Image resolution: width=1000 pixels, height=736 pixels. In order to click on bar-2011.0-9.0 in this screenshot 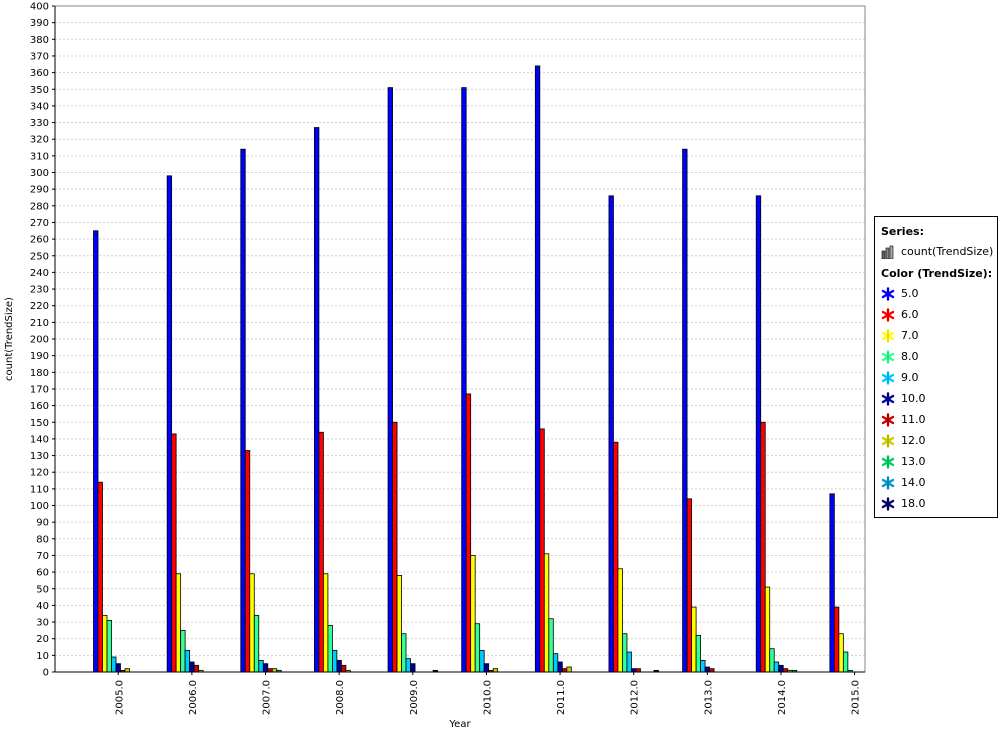, I will do `click(555, 663)`.